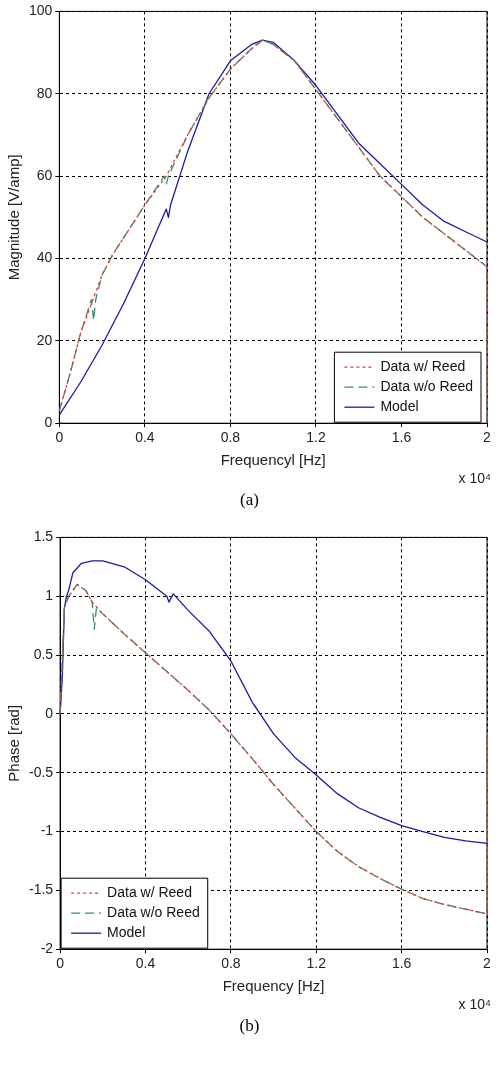 This screenshot has height=1083, width=499. What do you see at coordinates (41, 771) in the screenshot?
I see `y-tick-label: -0.5` at bounding box center [41, 771].